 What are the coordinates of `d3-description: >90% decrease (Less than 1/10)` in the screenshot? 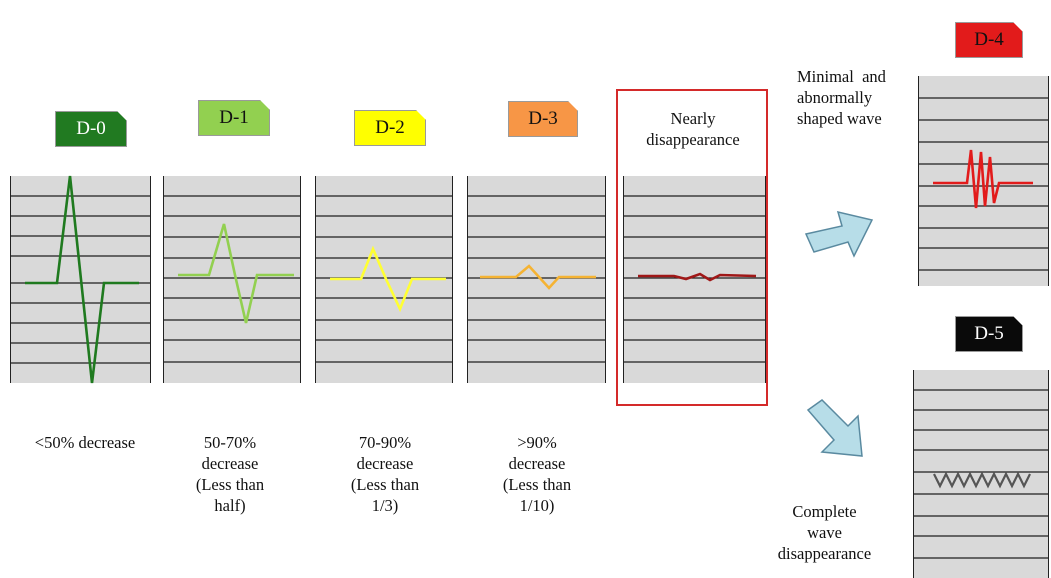 It's located at (537, 474).